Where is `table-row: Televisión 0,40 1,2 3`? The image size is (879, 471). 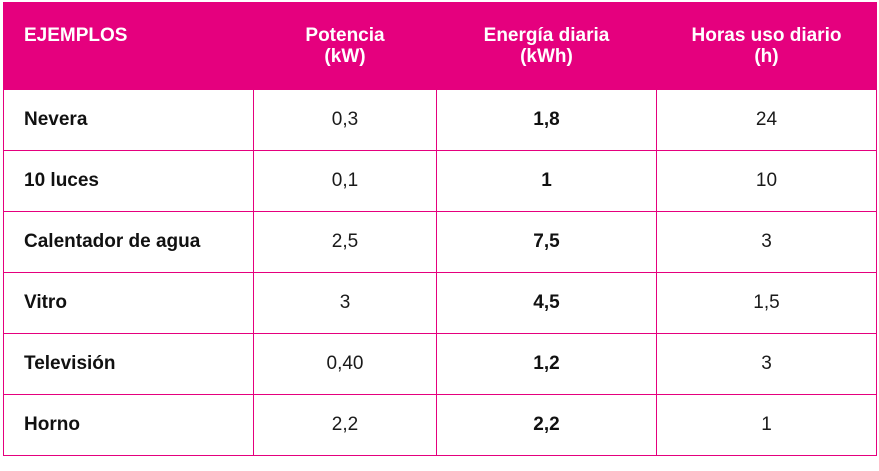
table-row: Televisión 0,40 1,2 3 is located at coordinates (440, 364).